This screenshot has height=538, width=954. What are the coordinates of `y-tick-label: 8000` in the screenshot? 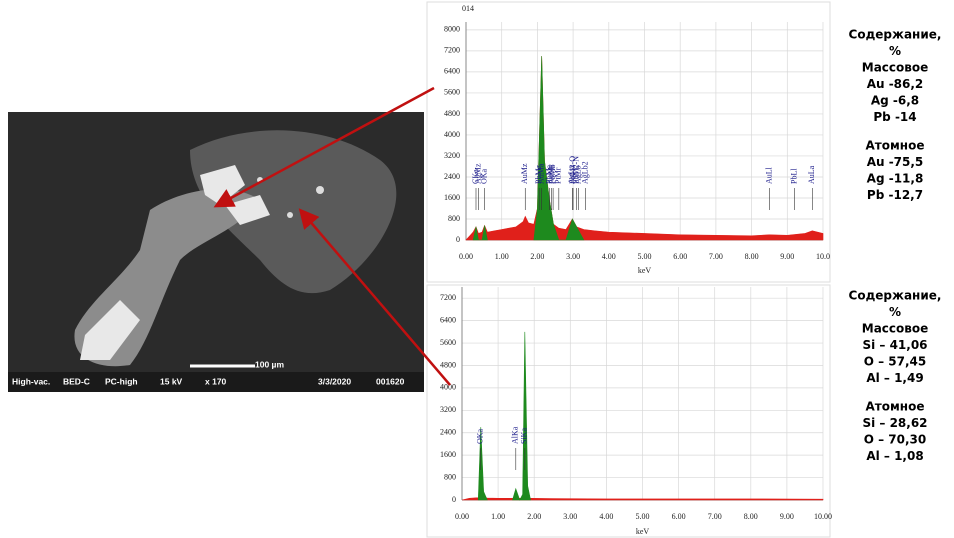 It's located at (452, 29).